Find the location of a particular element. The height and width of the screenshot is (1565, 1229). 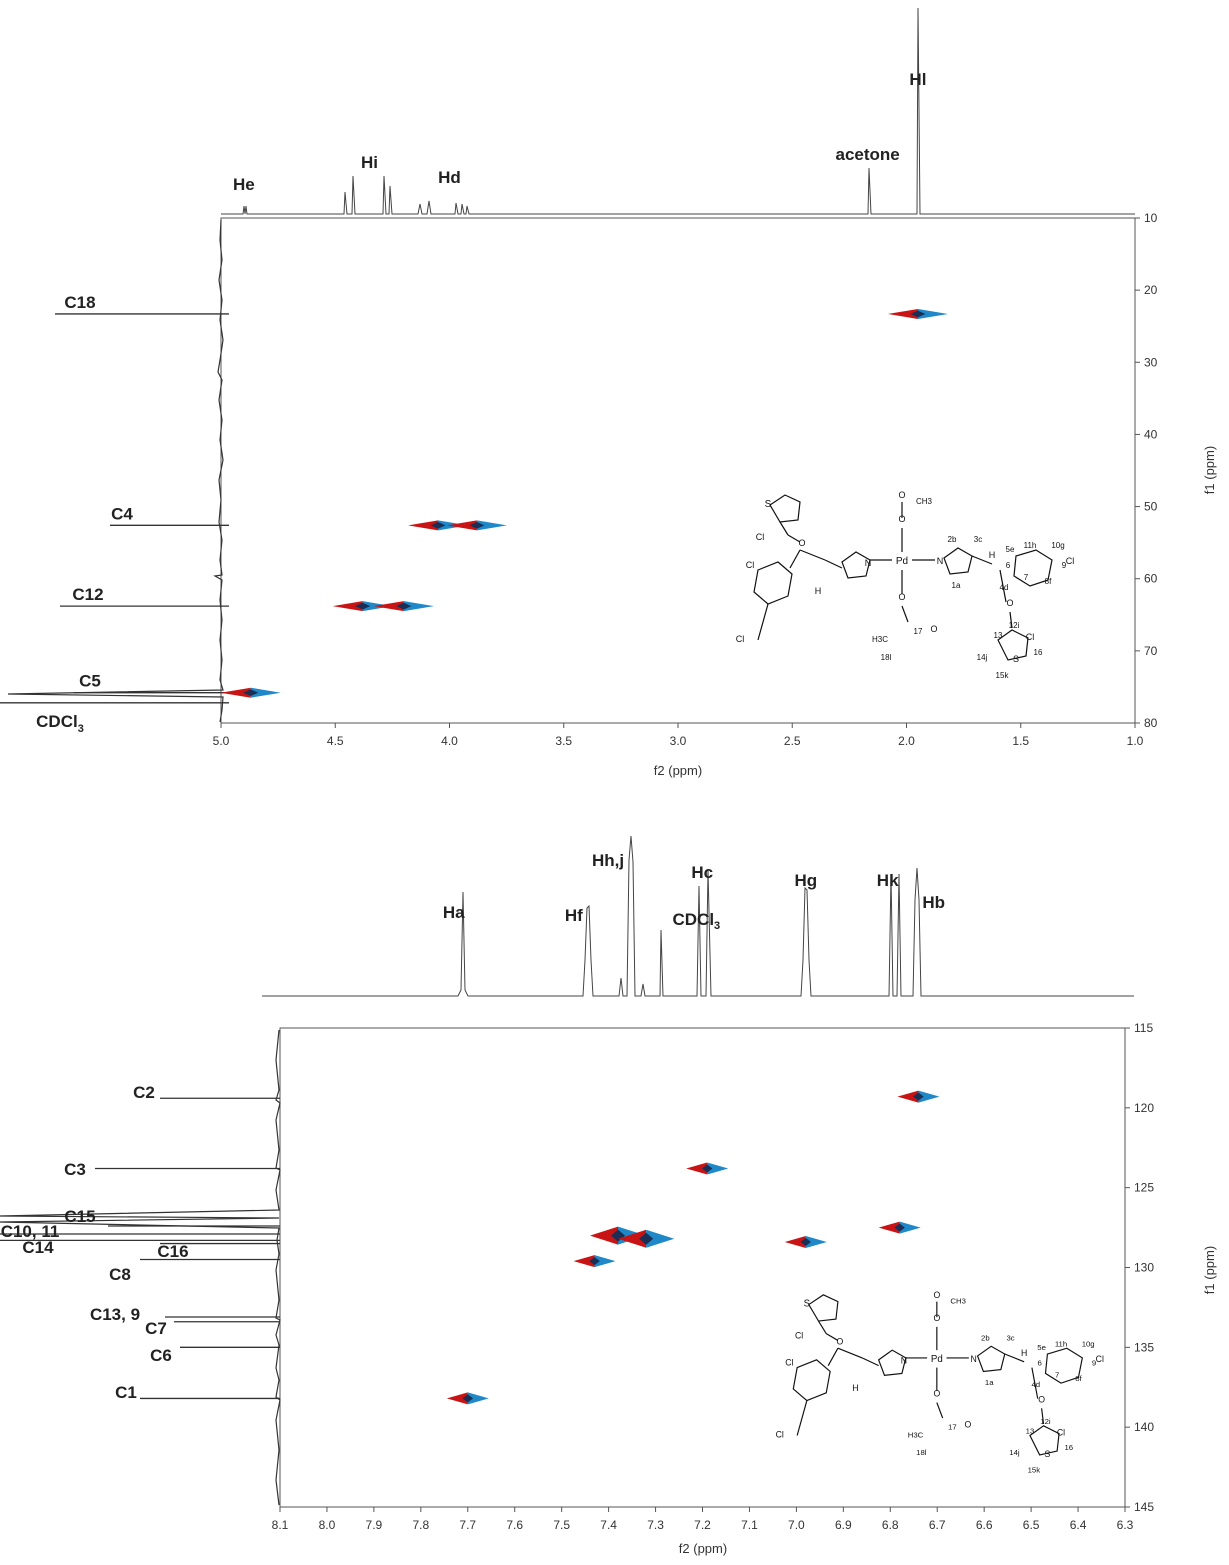

proton-peak-label: Hi is located at coordinates (369, 162).